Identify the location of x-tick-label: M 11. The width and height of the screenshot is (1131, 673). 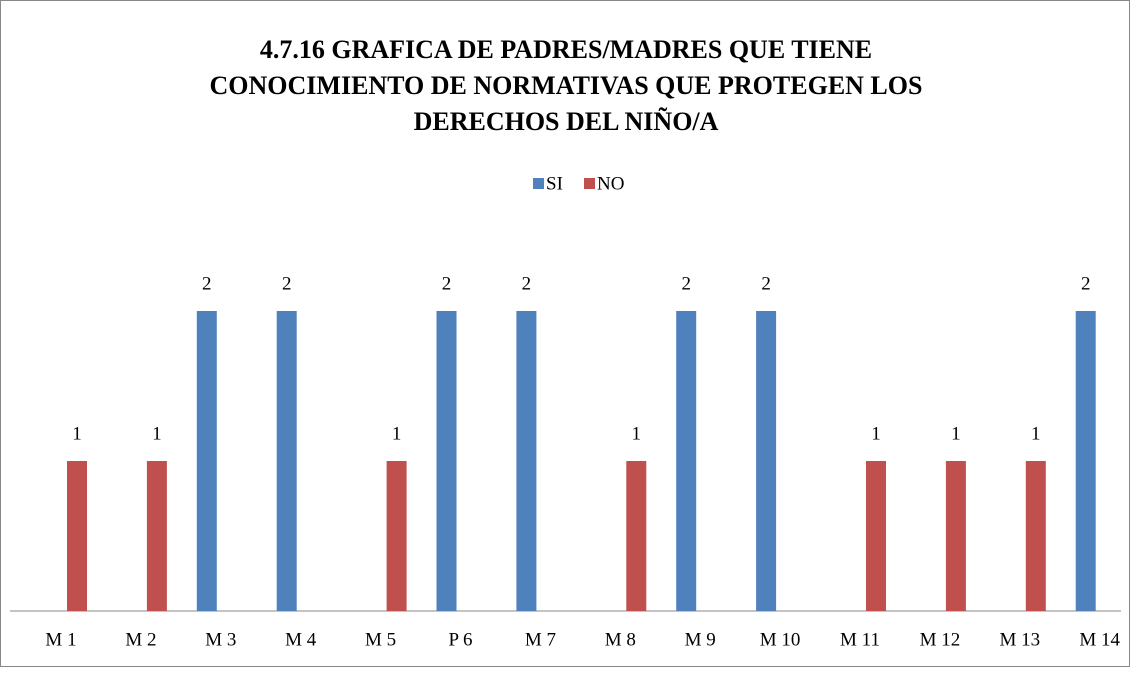
(860, 639).